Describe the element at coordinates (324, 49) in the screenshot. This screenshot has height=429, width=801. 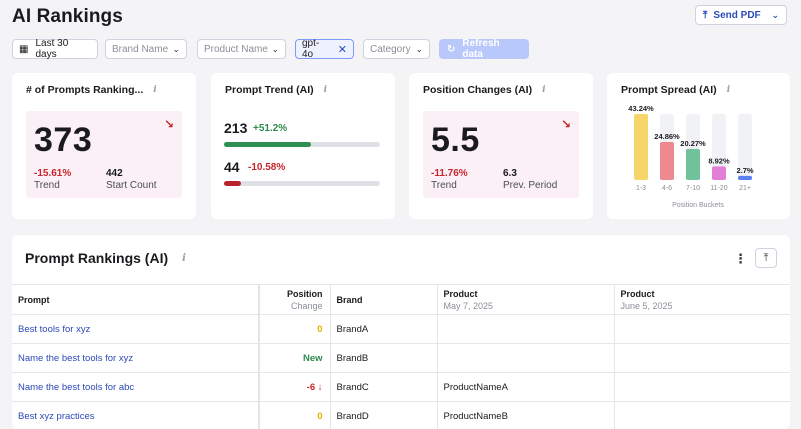
I see `model-filter-chip: gpt-4o ✕` at that location.